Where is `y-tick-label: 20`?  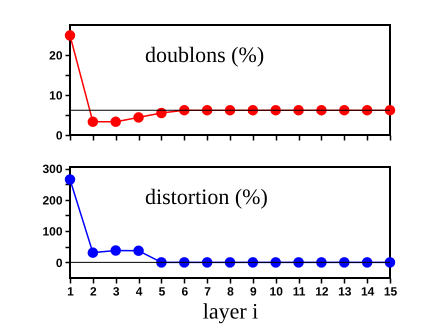 y-tick-label: 20 is located at coordinates (56, 55).